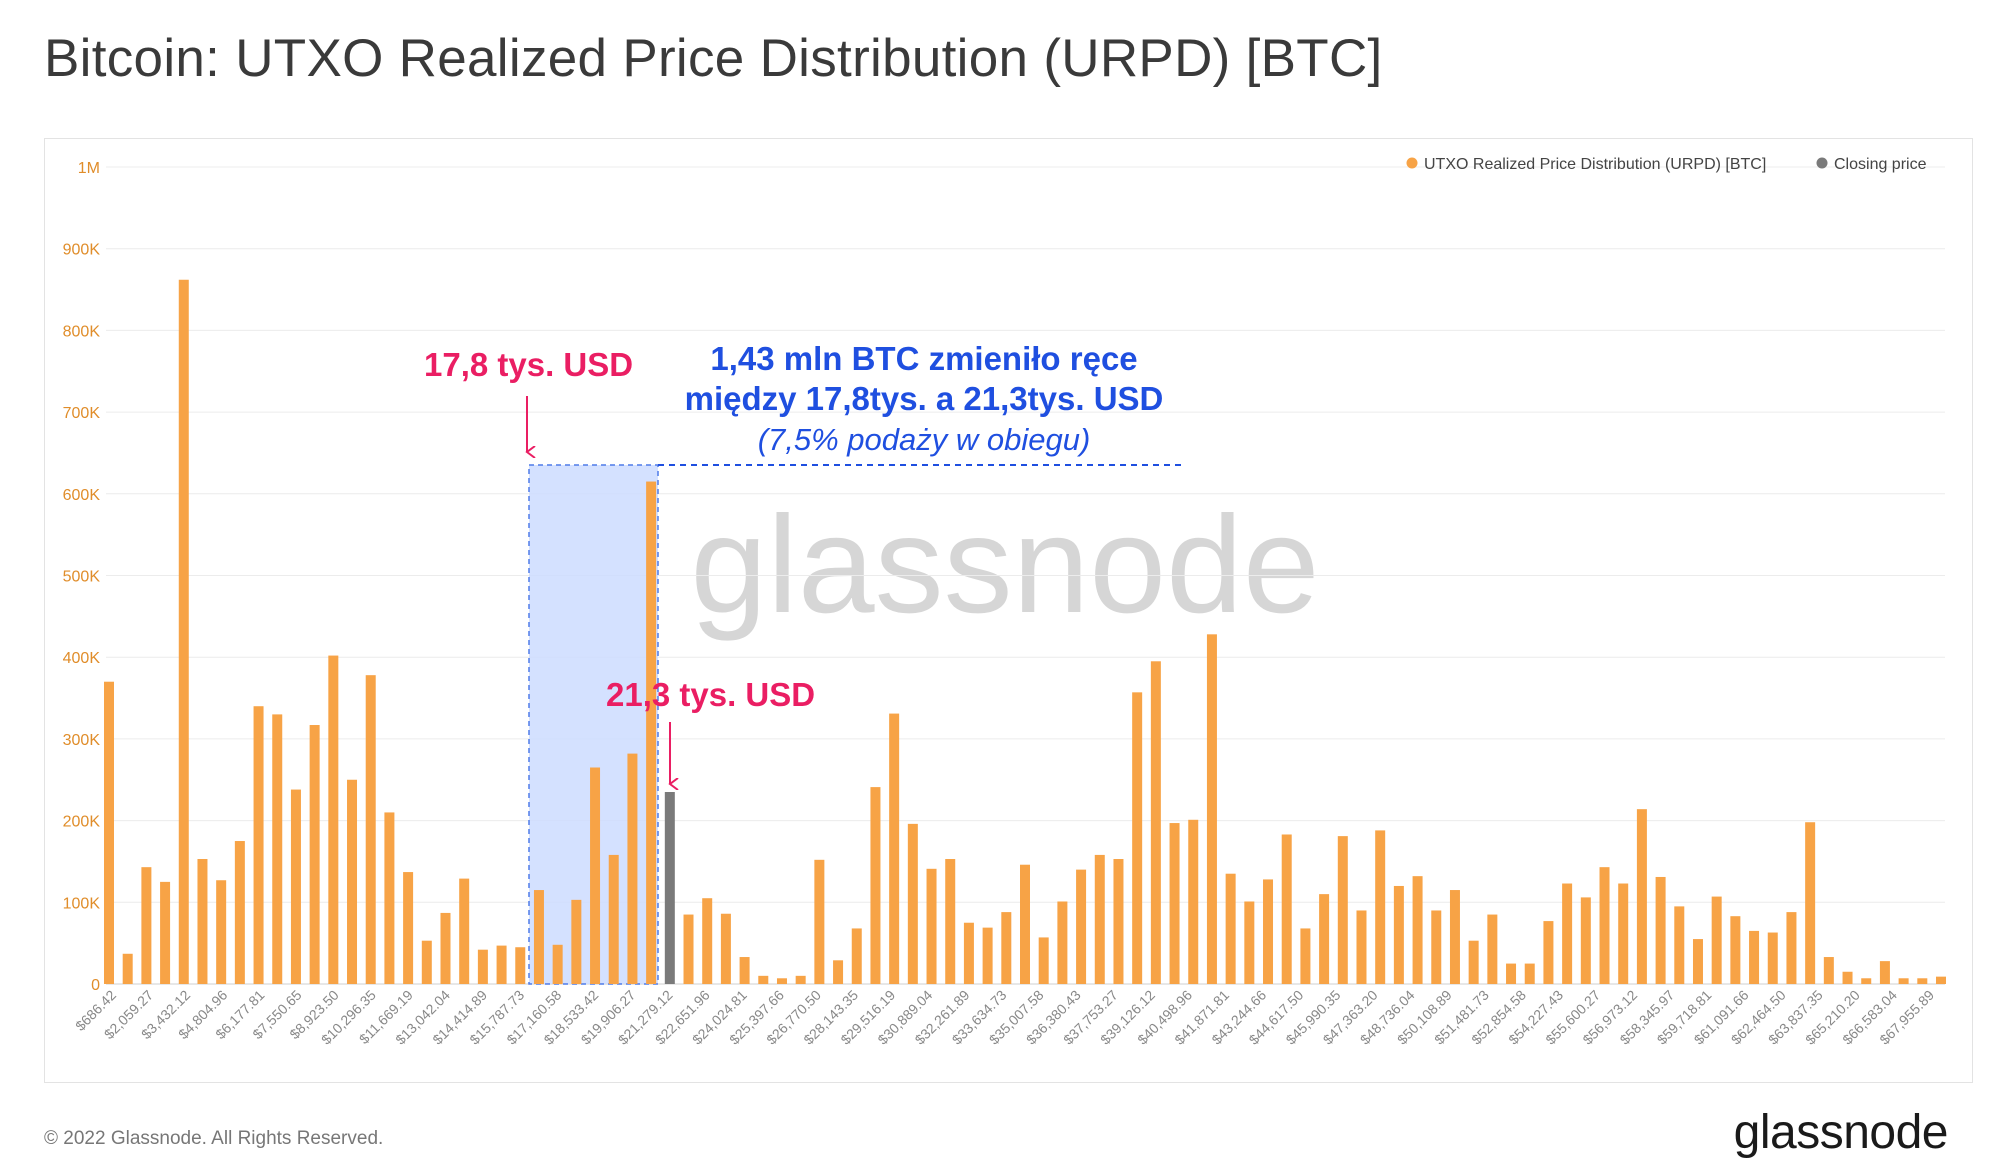 Image resolution: width=2000 pixels, height=1174 pixels. Describe the element at coordinates (669, 888) in the screenshot. I see `closing-price-bar` at that location.